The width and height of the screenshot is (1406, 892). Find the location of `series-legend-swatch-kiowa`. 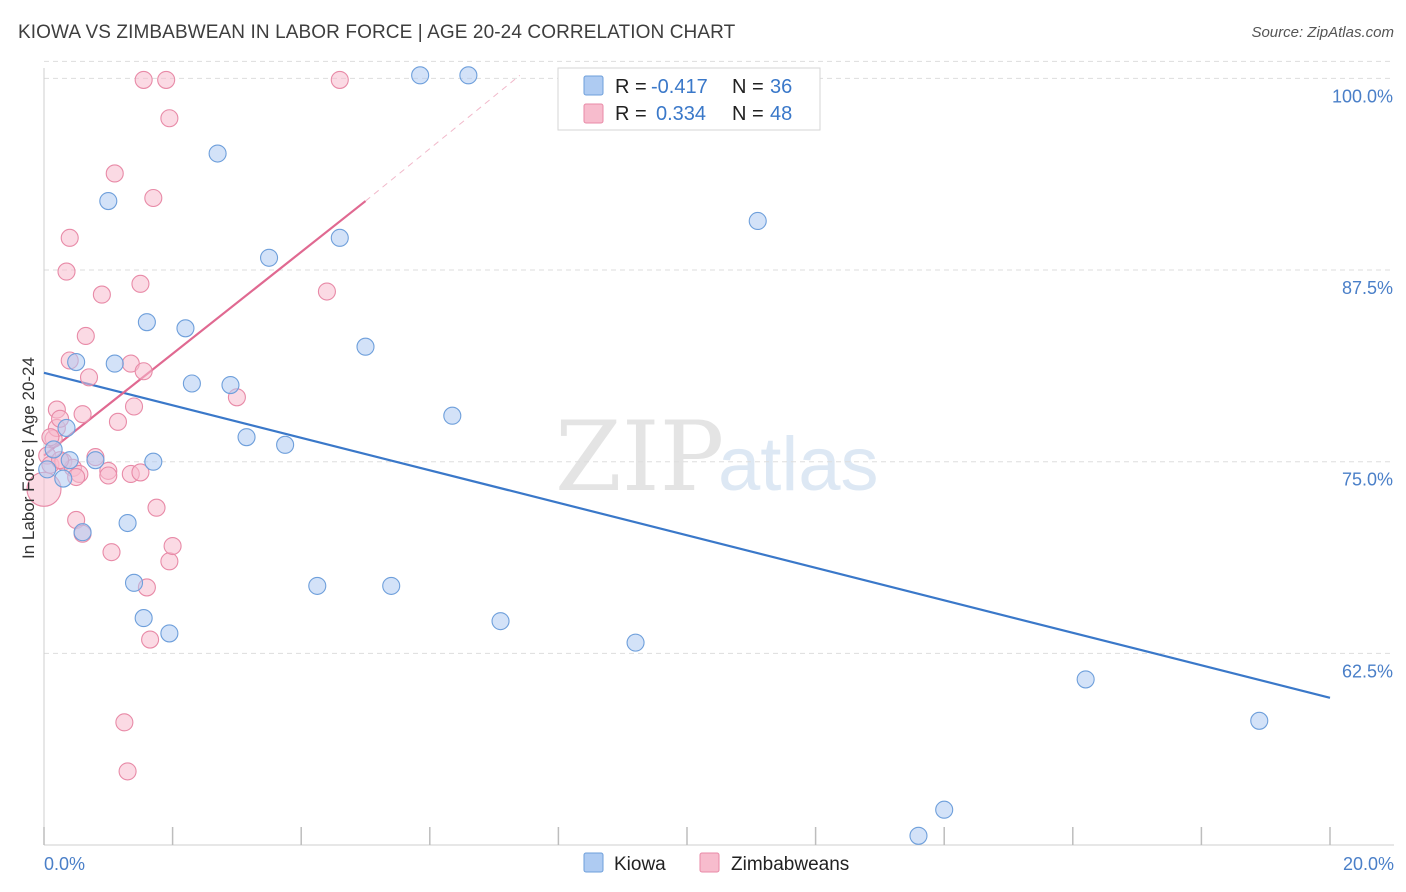

series-legend-swatch-kiowa is located at coordinates (593, 862).